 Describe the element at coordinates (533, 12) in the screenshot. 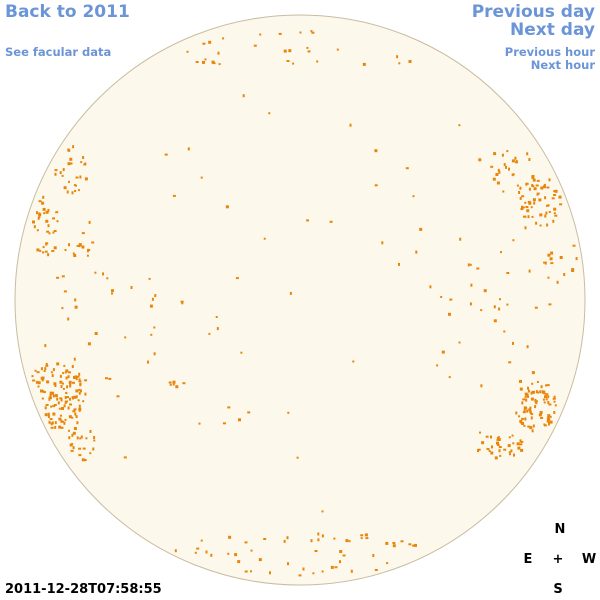

I see `previous-day-link: Previous day` at that location.